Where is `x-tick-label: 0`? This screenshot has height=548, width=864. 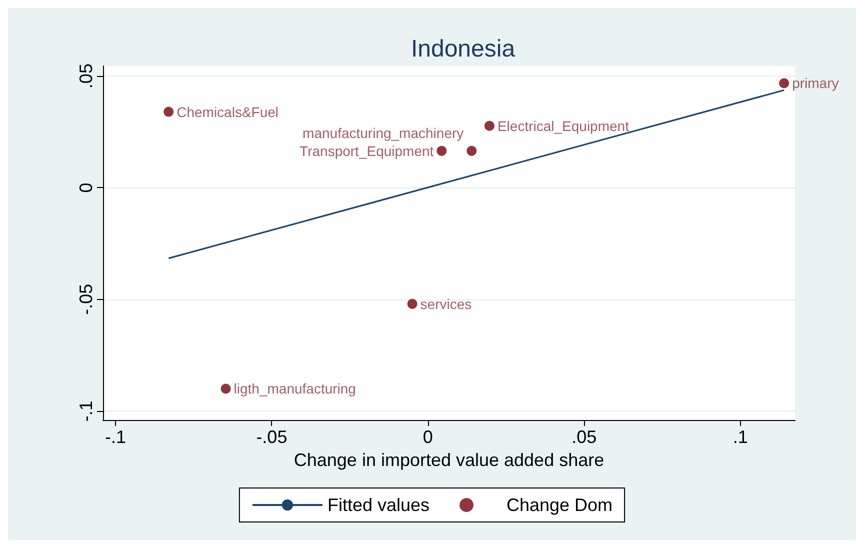
x-tick-label: 0 is located at coordinates (427, 437).